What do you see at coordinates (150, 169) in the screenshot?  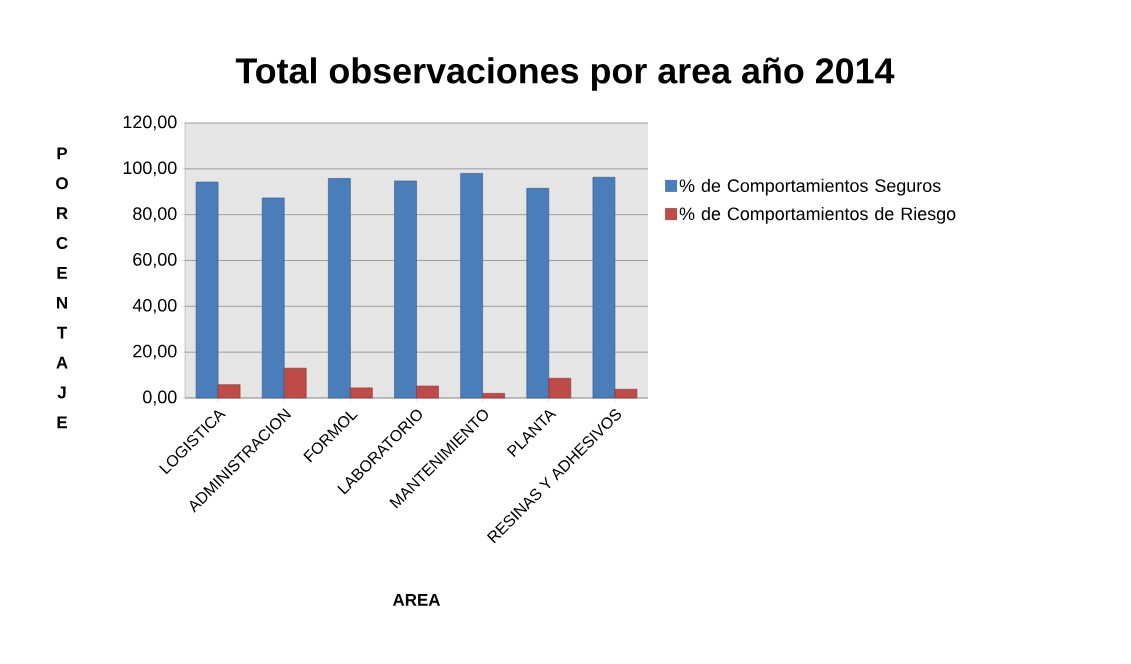 I see `y-tick-label: 100,00` at bounding box center [150, 169].